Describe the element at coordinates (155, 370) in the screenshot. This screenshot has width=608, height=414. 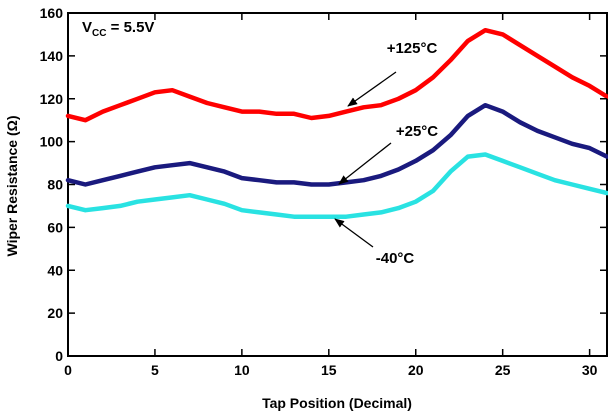
I see `x-tick-label: 5` at that location.